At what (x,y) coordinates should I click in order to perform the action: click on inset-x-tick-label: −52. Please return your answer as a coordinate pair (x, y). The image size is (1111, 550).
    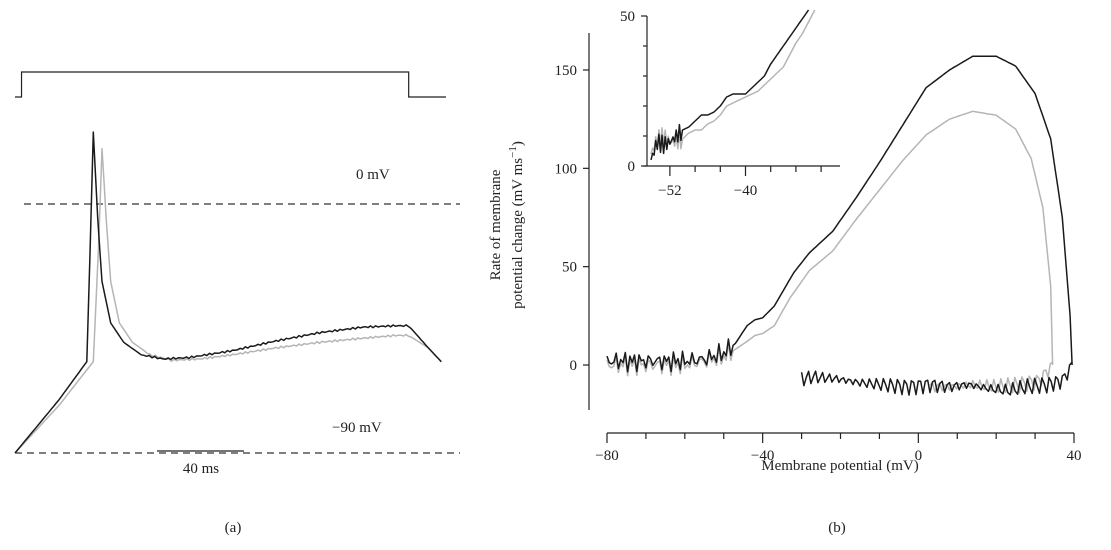
    Looking at the image, I should click on (669, 191).